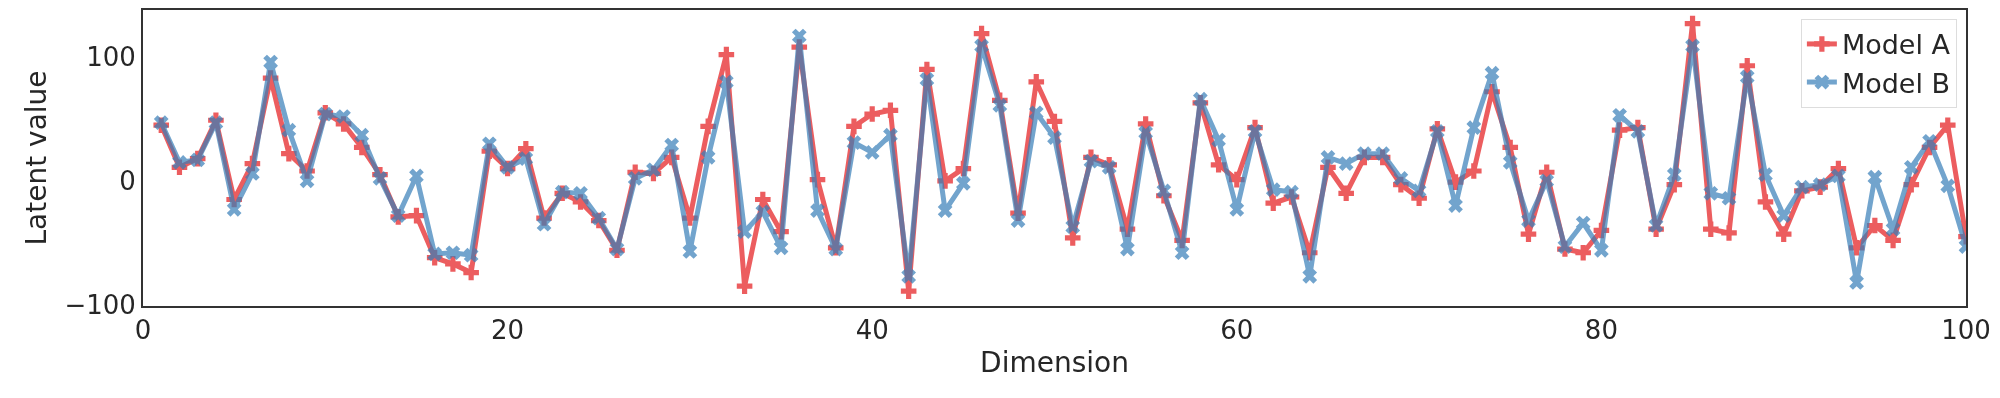 The height and width of the screenshot is (398, 2000). I want to click on x-axis-title: Dimension, so click(1054, 362).